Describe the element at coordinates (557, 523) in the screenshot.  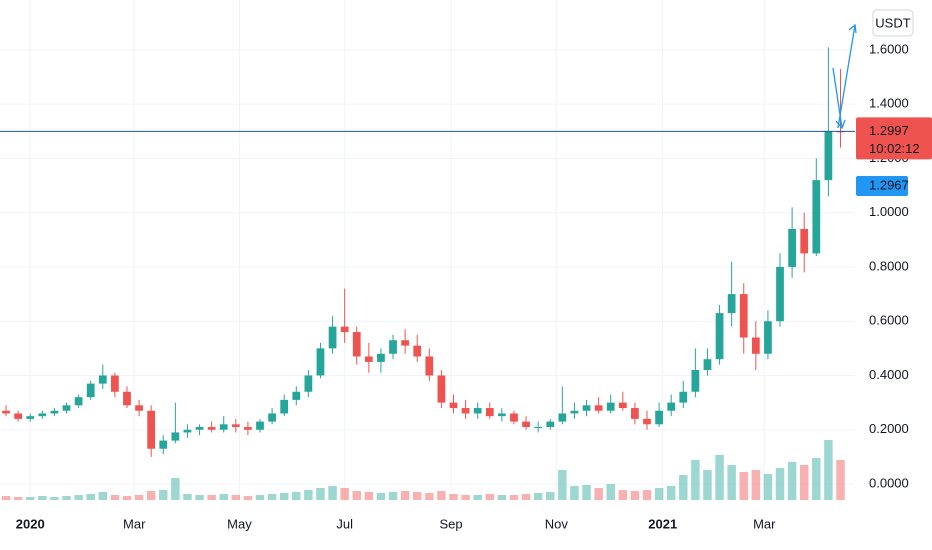
I see `x-tick-label: Nov` at that location.